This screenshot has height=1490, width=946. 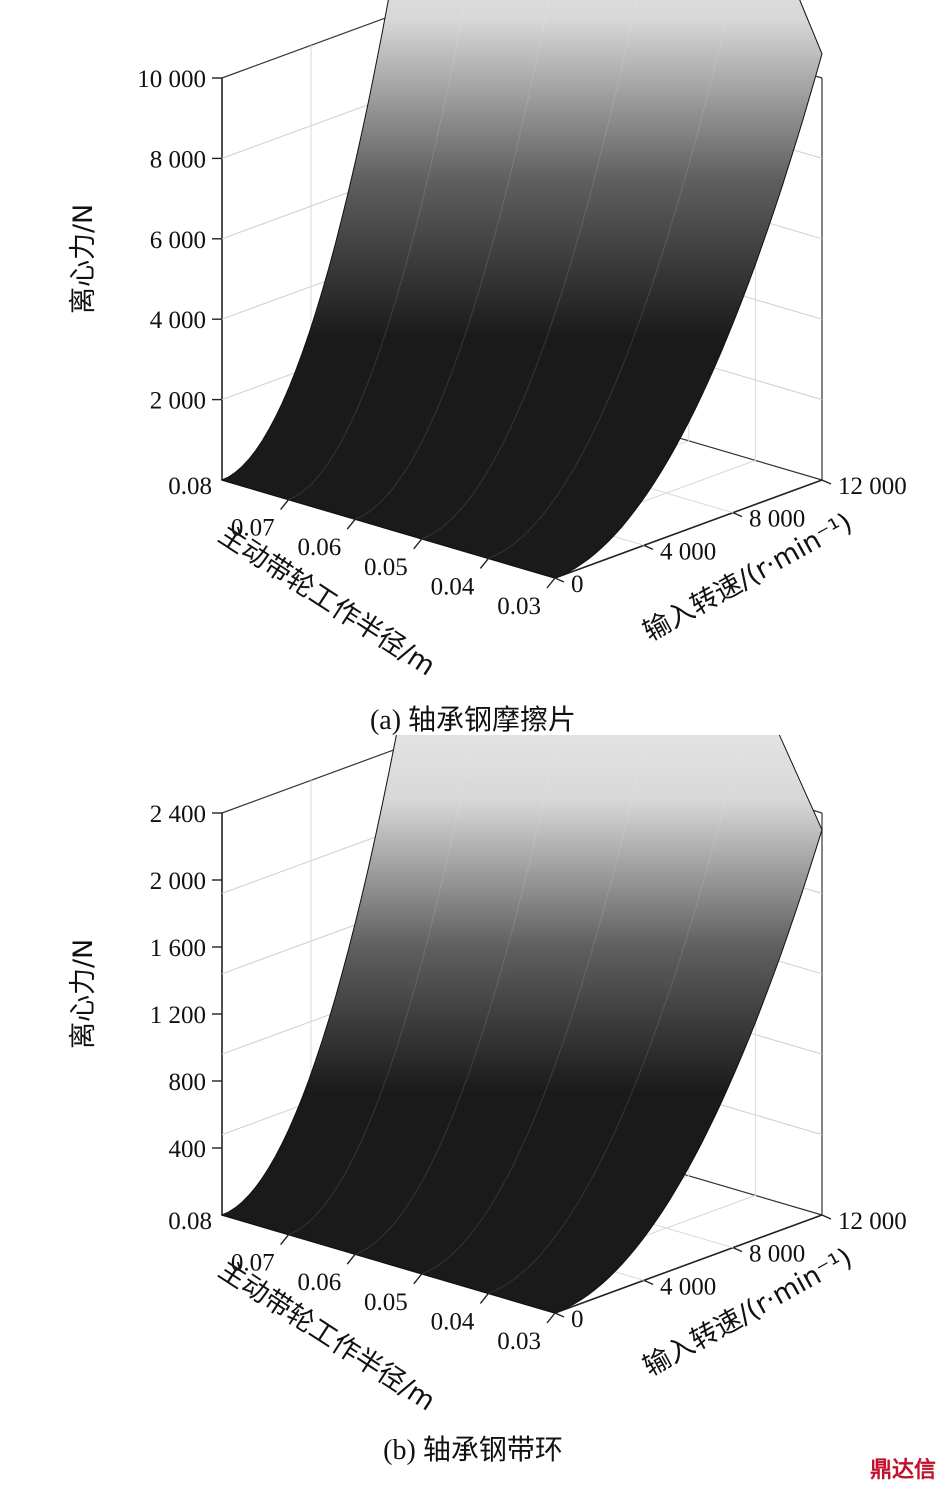 I want to click on caption-b: (b) 轴承钢带环, so click(x=473, y=1450).